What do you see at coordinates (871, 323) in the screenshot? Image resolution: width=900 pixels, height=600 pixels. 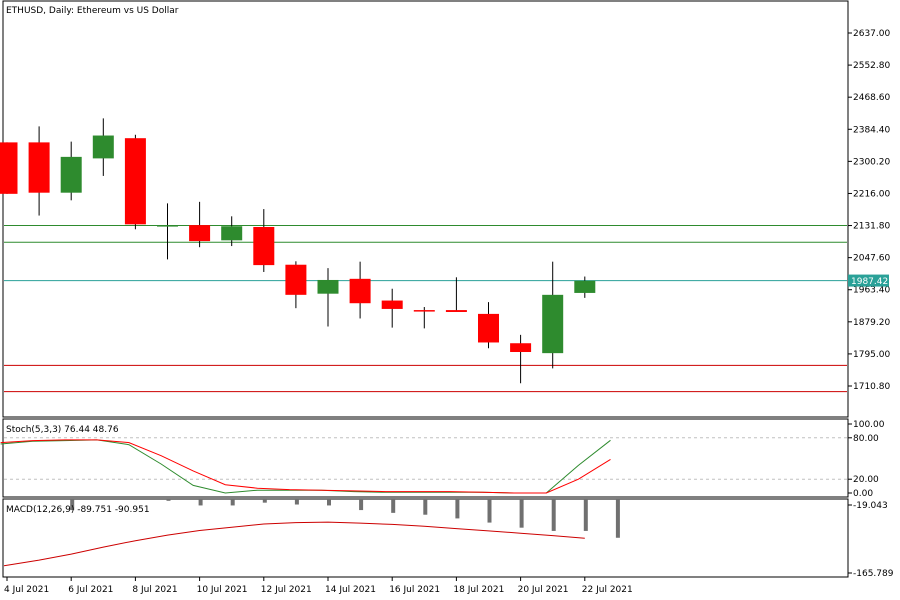 I see `price-tick-label: 1879.20` at bounding box center [871, 323].